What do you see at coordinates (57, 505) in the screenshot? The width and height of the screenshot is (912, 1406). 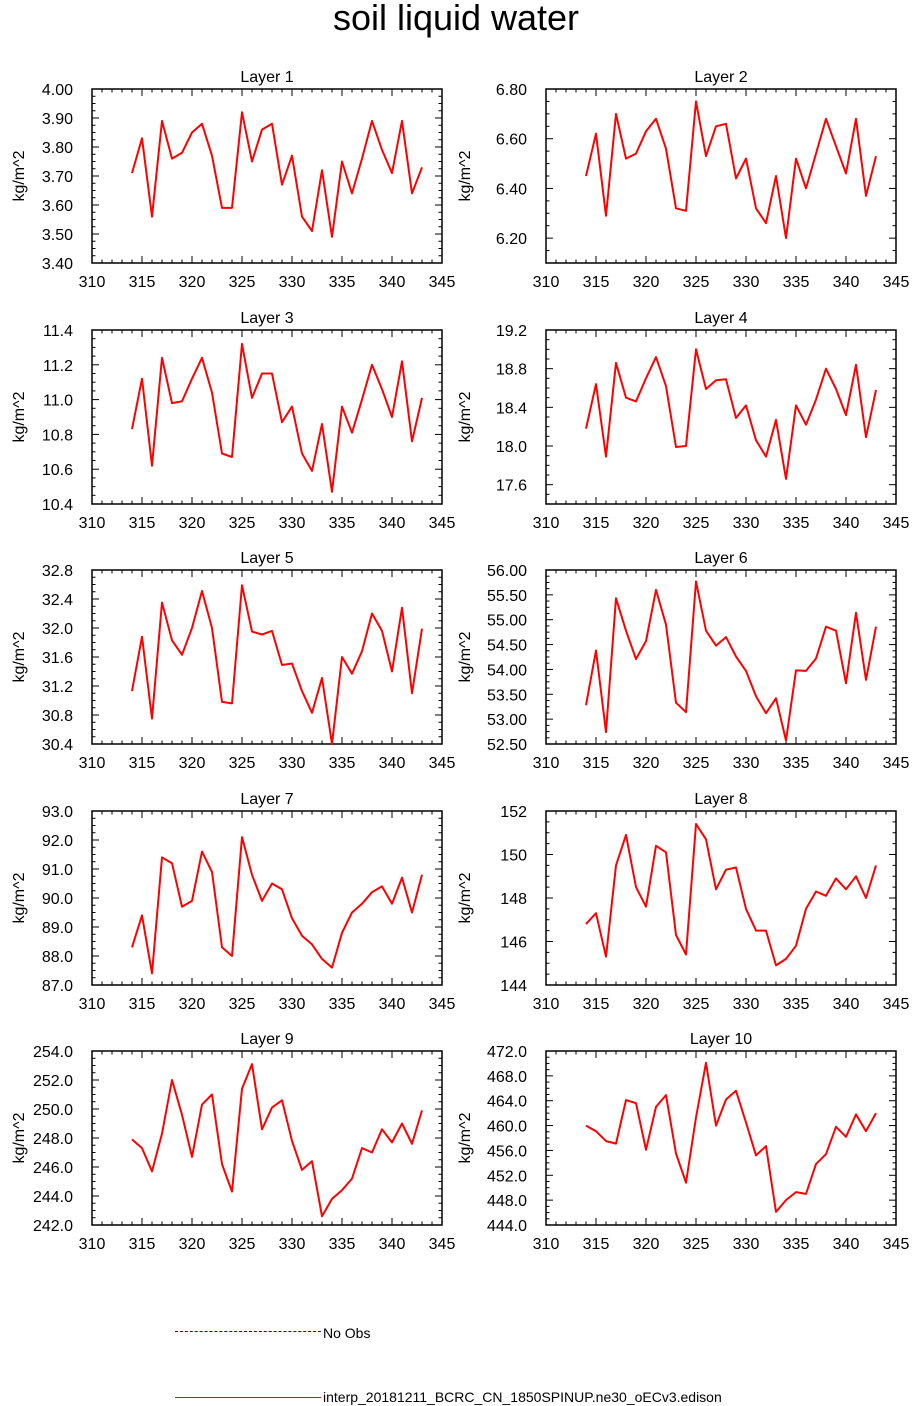 I see `panel-3-ytick-label: 10.4` at bounding box center [57, 505].